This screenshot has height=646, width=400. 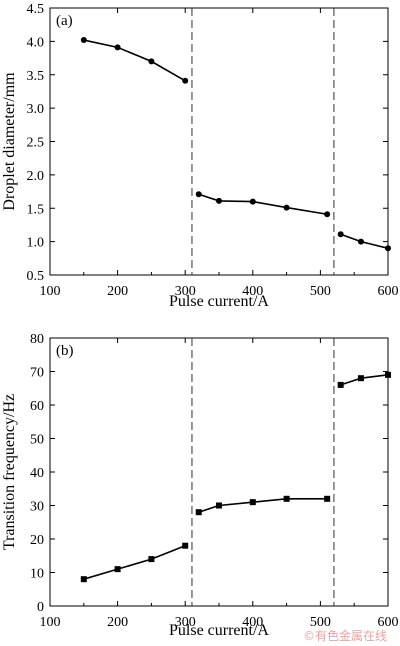 What do you see at coordinates (9, 141) in the screenshot?
I see `y-axis-label: Droplet diameter/mm` at bounding box center [9, 141].